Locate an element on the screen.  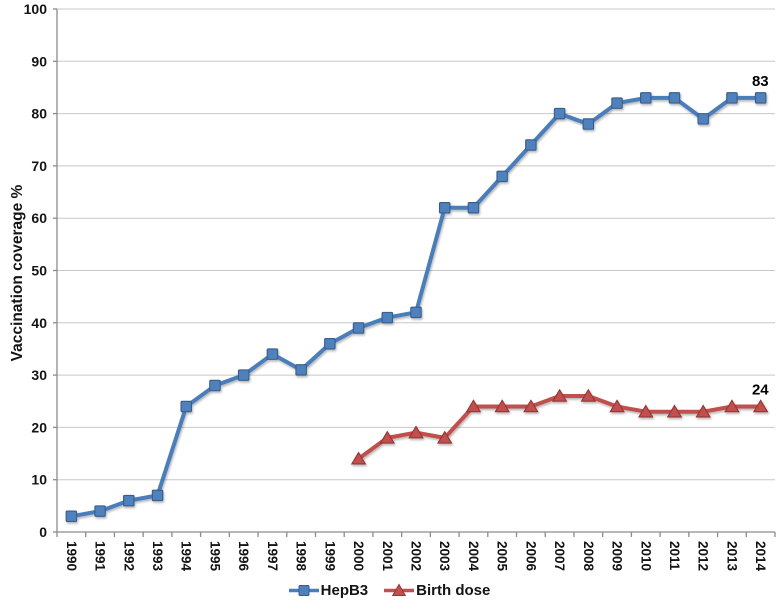
y-tick-label: 50 is located at coordinates (39, 271).